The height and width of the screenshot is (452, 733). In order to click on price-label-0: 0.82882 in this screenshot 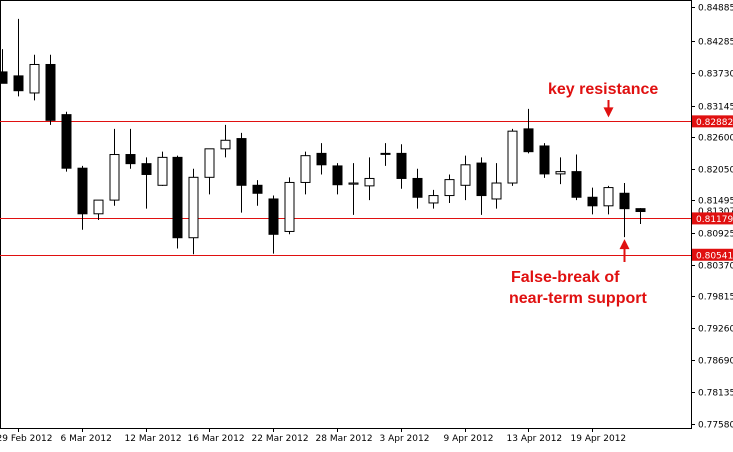, I will do `click(714, 123)`.